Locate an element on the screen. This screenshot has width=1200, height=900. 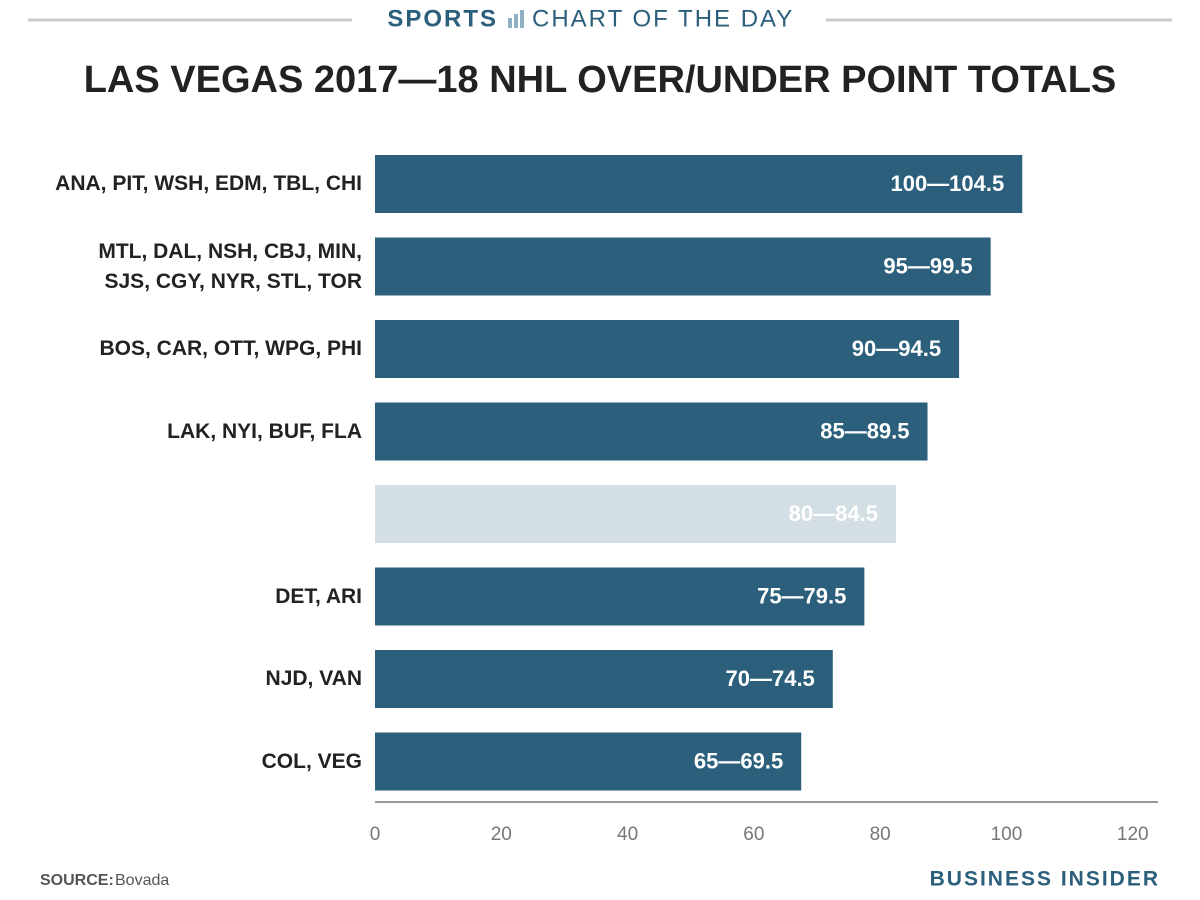
x-tick-label: 20 is located at coordinates (501, 834).